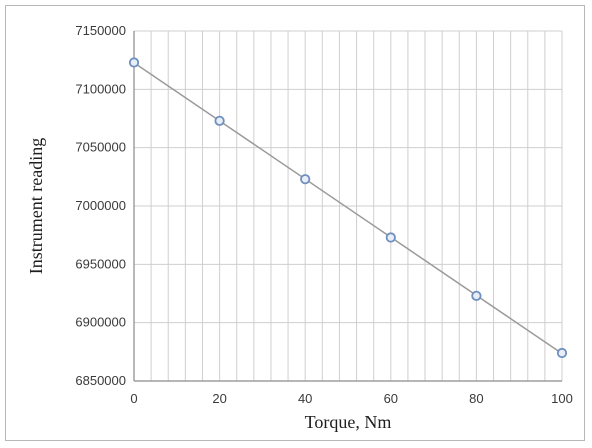 Image resolution: width=592 pixels, height=448 pixels. Describe the element at coordinates (305, 398) in the screenshot. I see `x-tick-label: 40` at that location.